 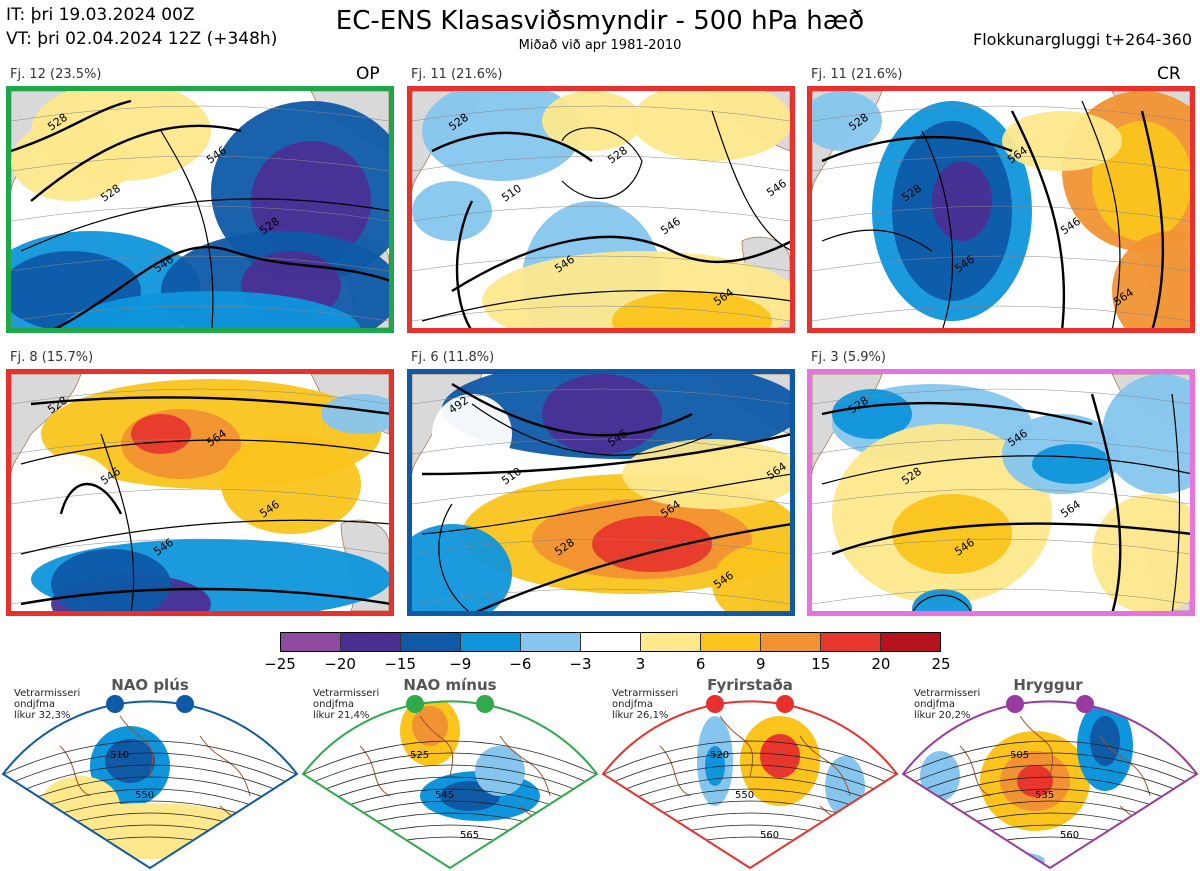 What do you see at coordinates (601, 492) in the screenshot?
I see `cluster-5-map: 492 510 528 546 564 546 564` at bounding box center [601, 492].